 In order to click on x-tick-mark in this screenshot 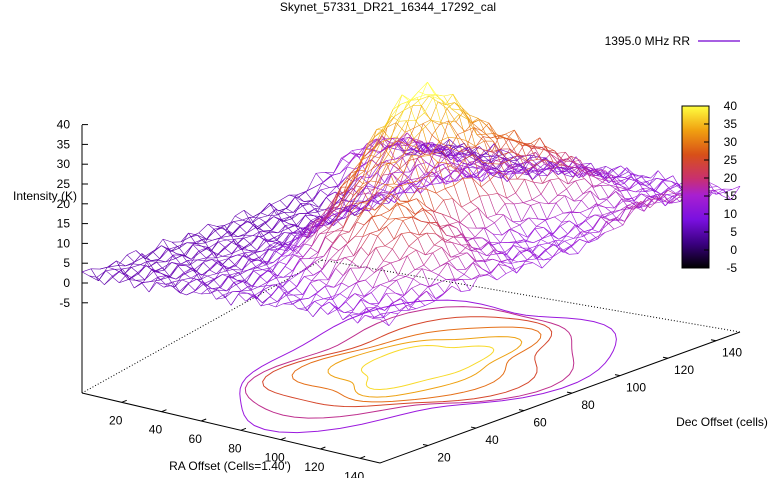, I will do `click(283, 439)`.